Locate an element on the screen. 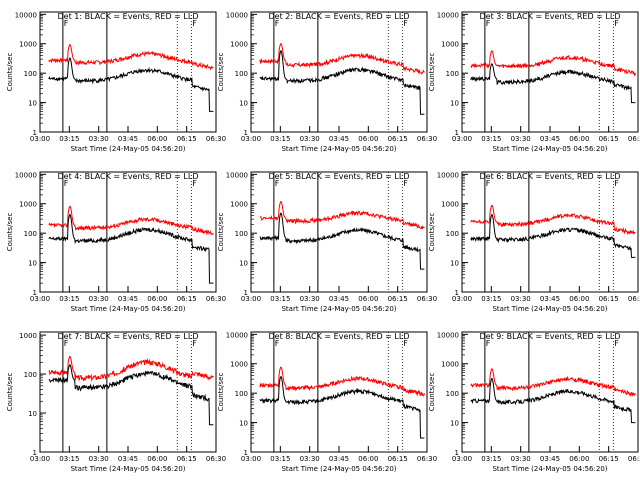 The image size is (640, 480). panel-title: Det 7: BLACK = Events, RED = LLD is located at coordinates (128, 336).